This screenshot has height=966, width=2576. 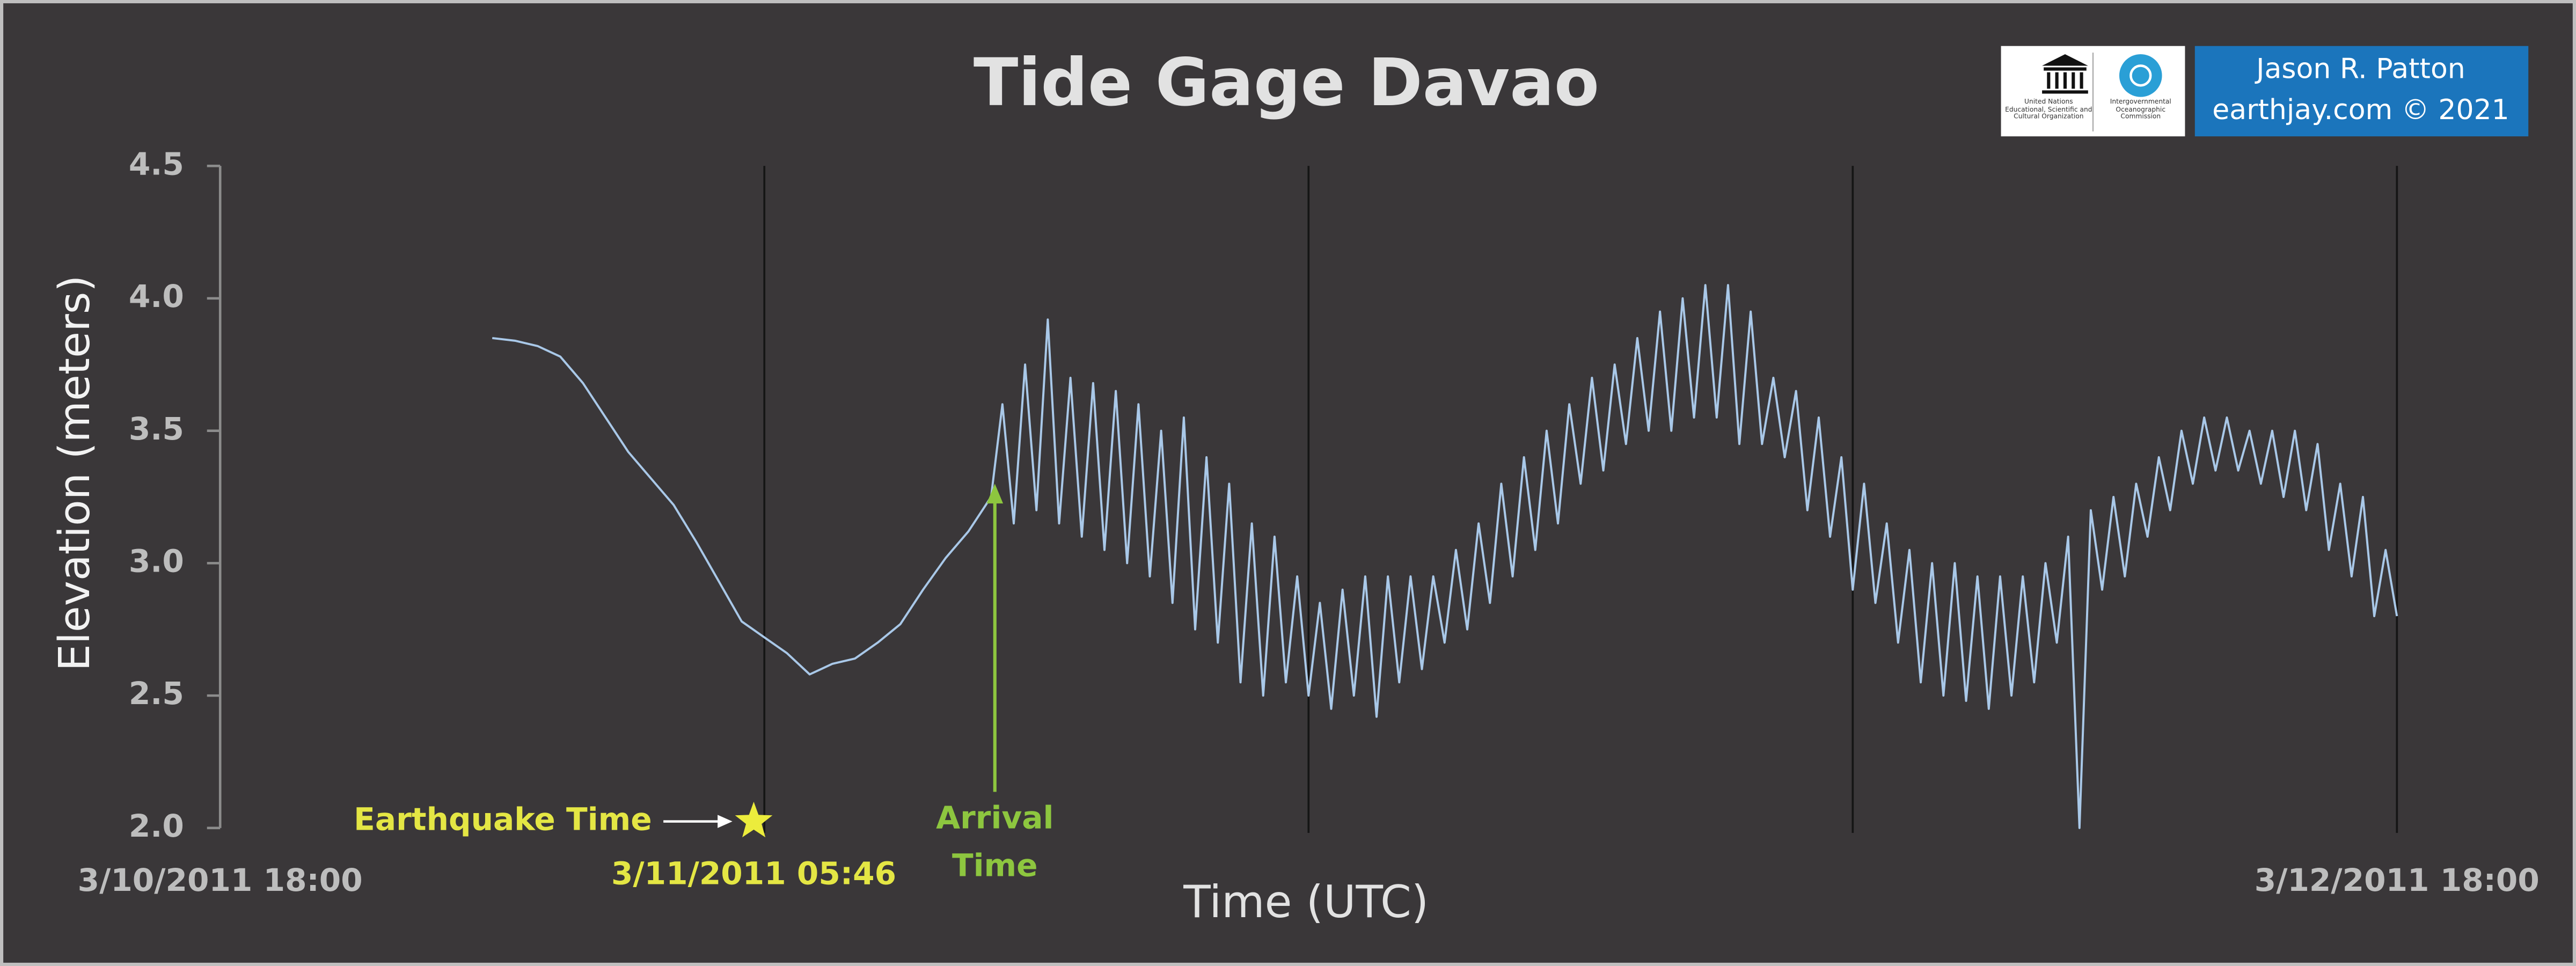 What do you see at coordinates (995, 865) in the screenshot?
I see `arrival-label-line: Time` at bounding box center [995, 865].